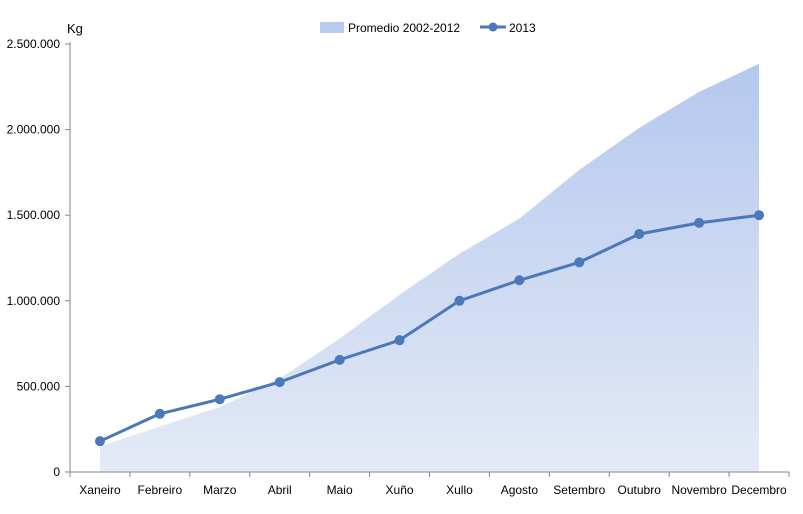 The height and width of the screenshot is (514, 803). What do you see at coordinates (459, 490) in the screenshot?
I see `x-tick-label: Xullo` at bounding box center [459, 490].